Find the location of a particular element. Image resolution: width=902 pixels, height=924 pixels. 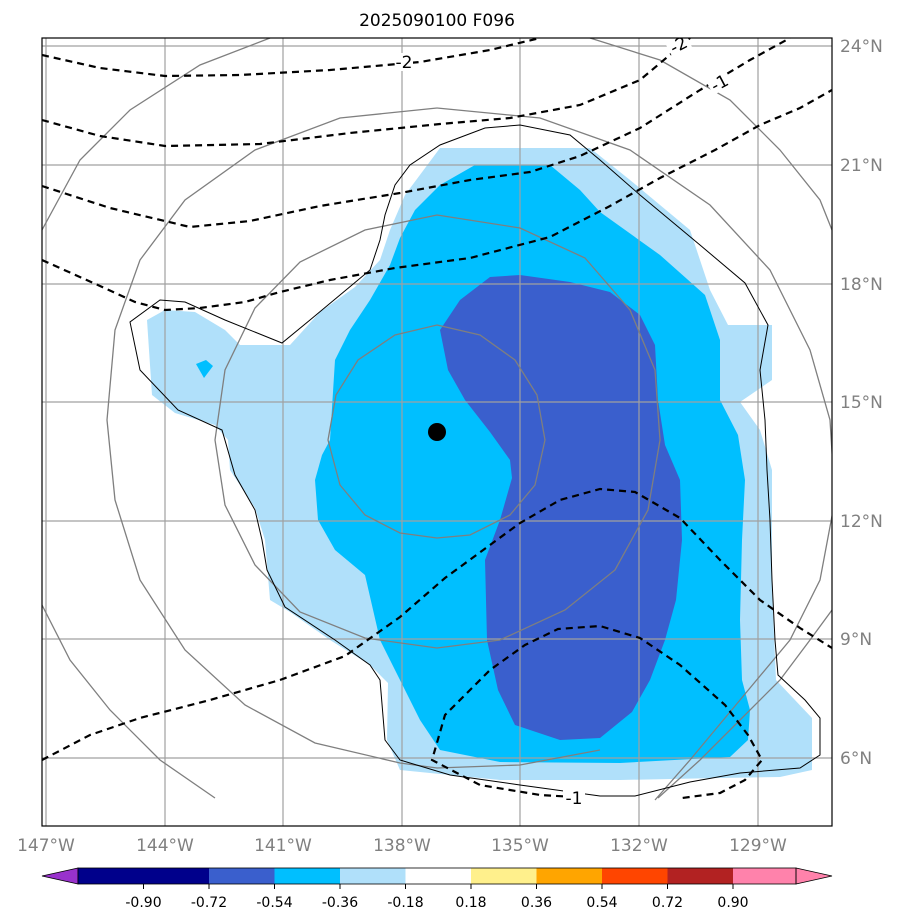

latitude-tick-labels: 24°N 21°N 18°N 15°N 12°N 9°N 6°N is located at coordinates (861, 403).